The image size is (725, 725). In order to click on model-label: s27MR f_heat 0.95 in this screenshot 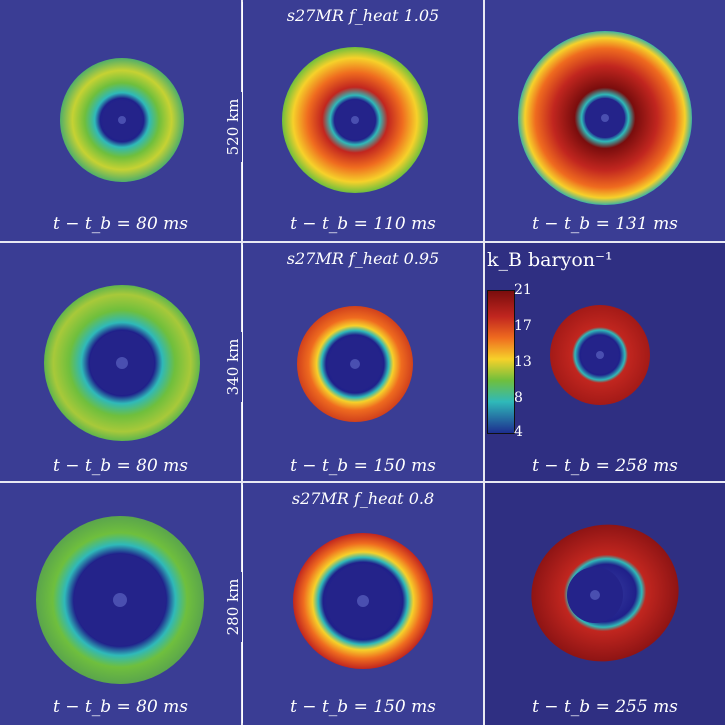, I will do `click(363, 258)`.